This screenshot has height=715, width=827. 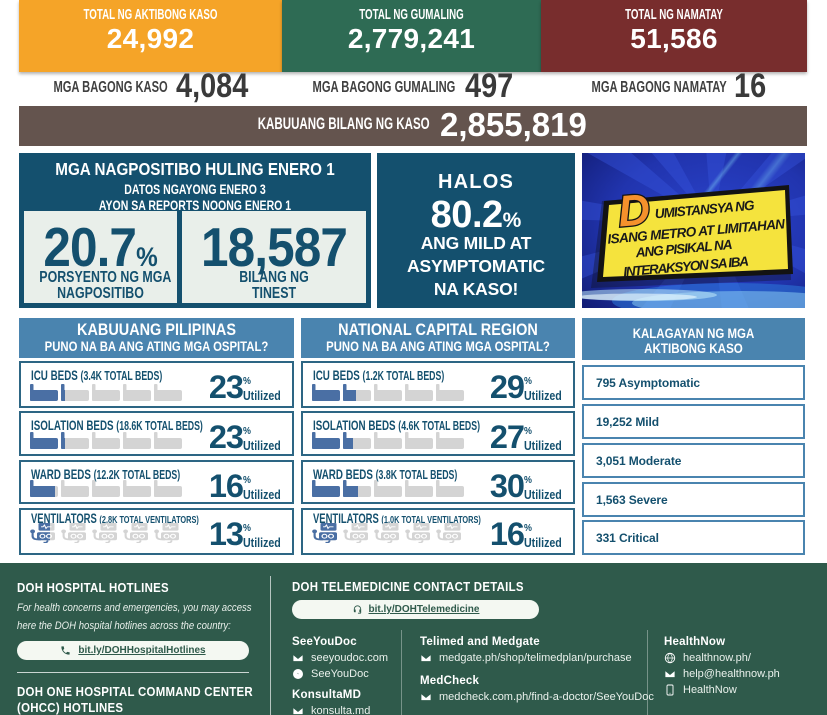 I want to click on svg-text: D, so click(x=634, y=211).